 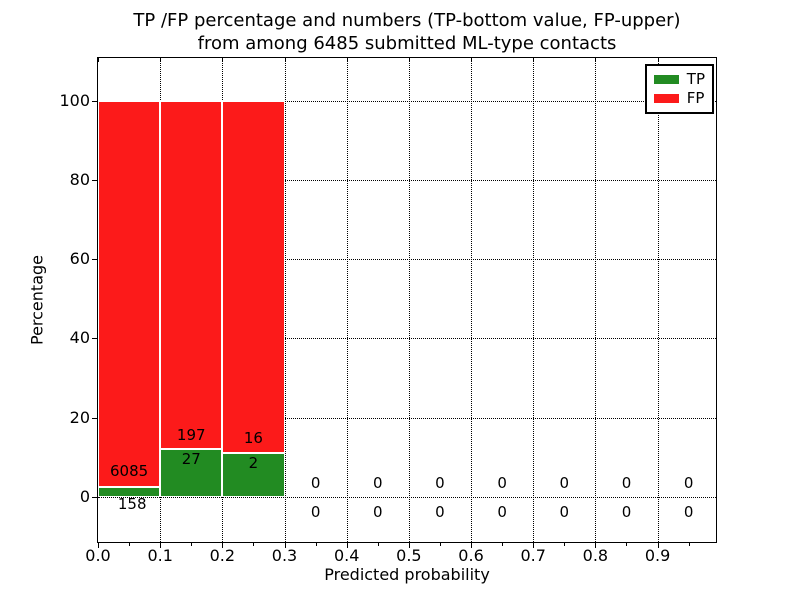 I want to click on count-annotation: 16, so click(x=253, y=438).